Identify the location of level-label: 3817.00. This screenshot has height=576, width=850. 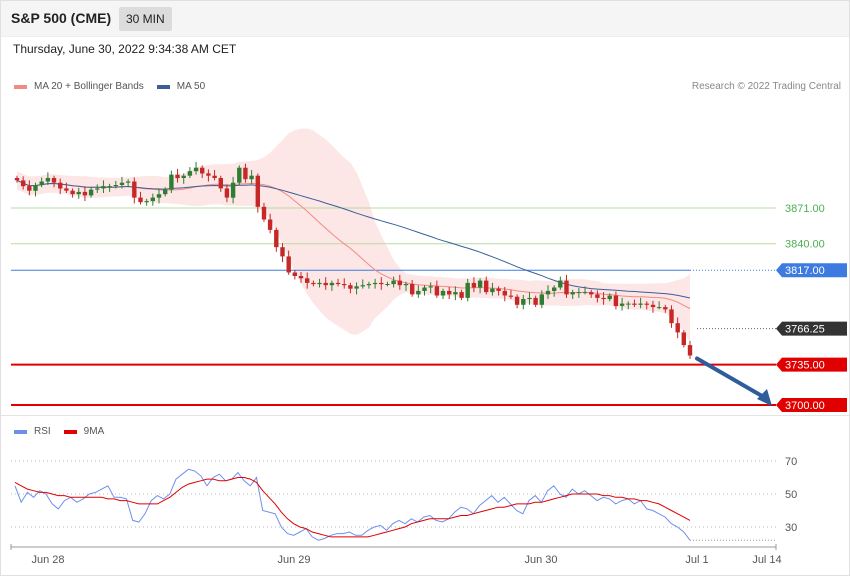
(805, 271).